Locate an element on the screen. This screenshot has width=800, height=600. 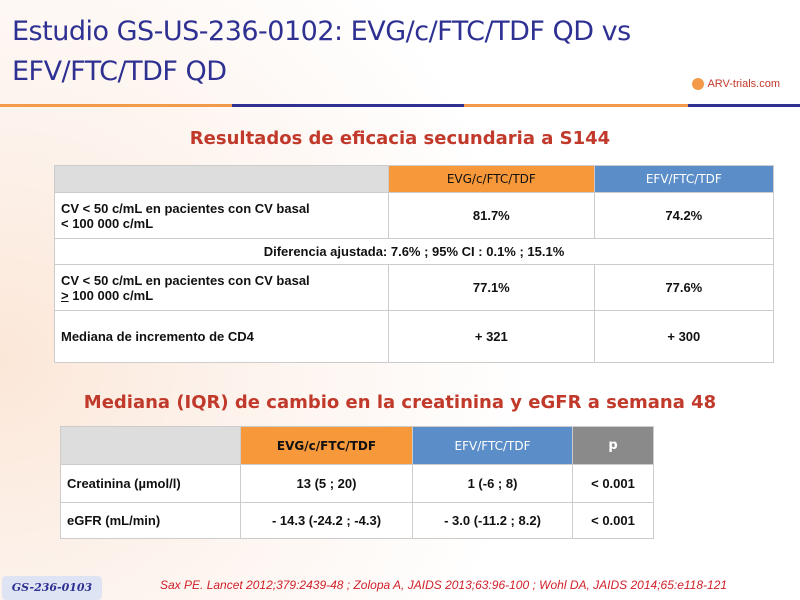
cell: 77.6% is located at coordinates (684, 287).